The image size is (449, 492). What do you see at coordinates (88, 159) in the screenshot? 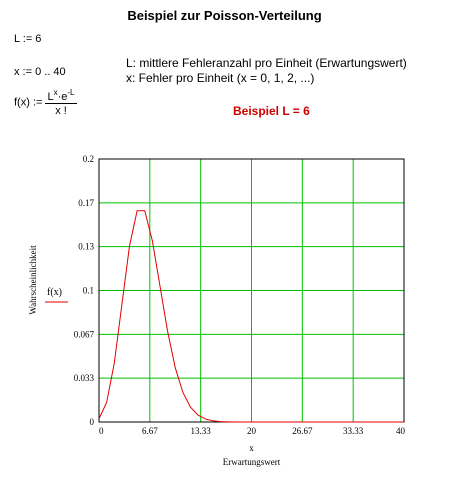
I see `y-tick-label: 0.2` at bounding box center [88, 159].